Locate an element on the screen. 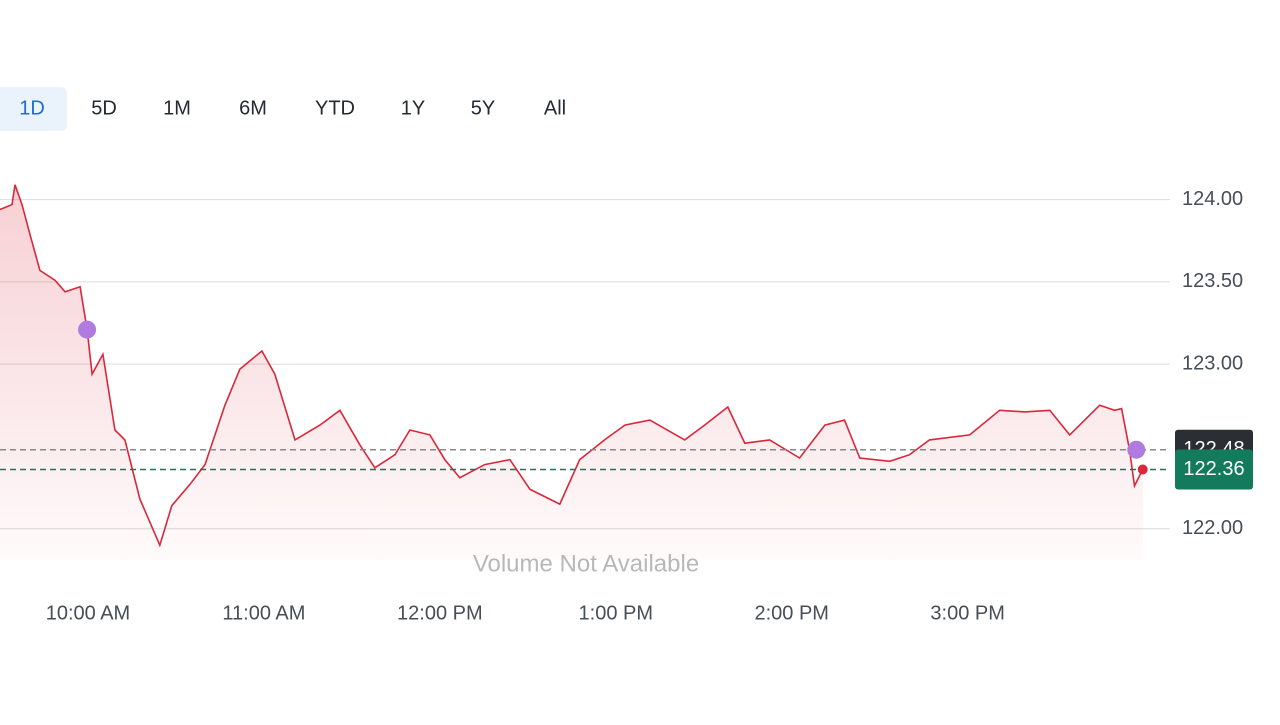 The image size is (1280, 725). x-tick-label: 1:00 PM is located at coordinates (616, 613).